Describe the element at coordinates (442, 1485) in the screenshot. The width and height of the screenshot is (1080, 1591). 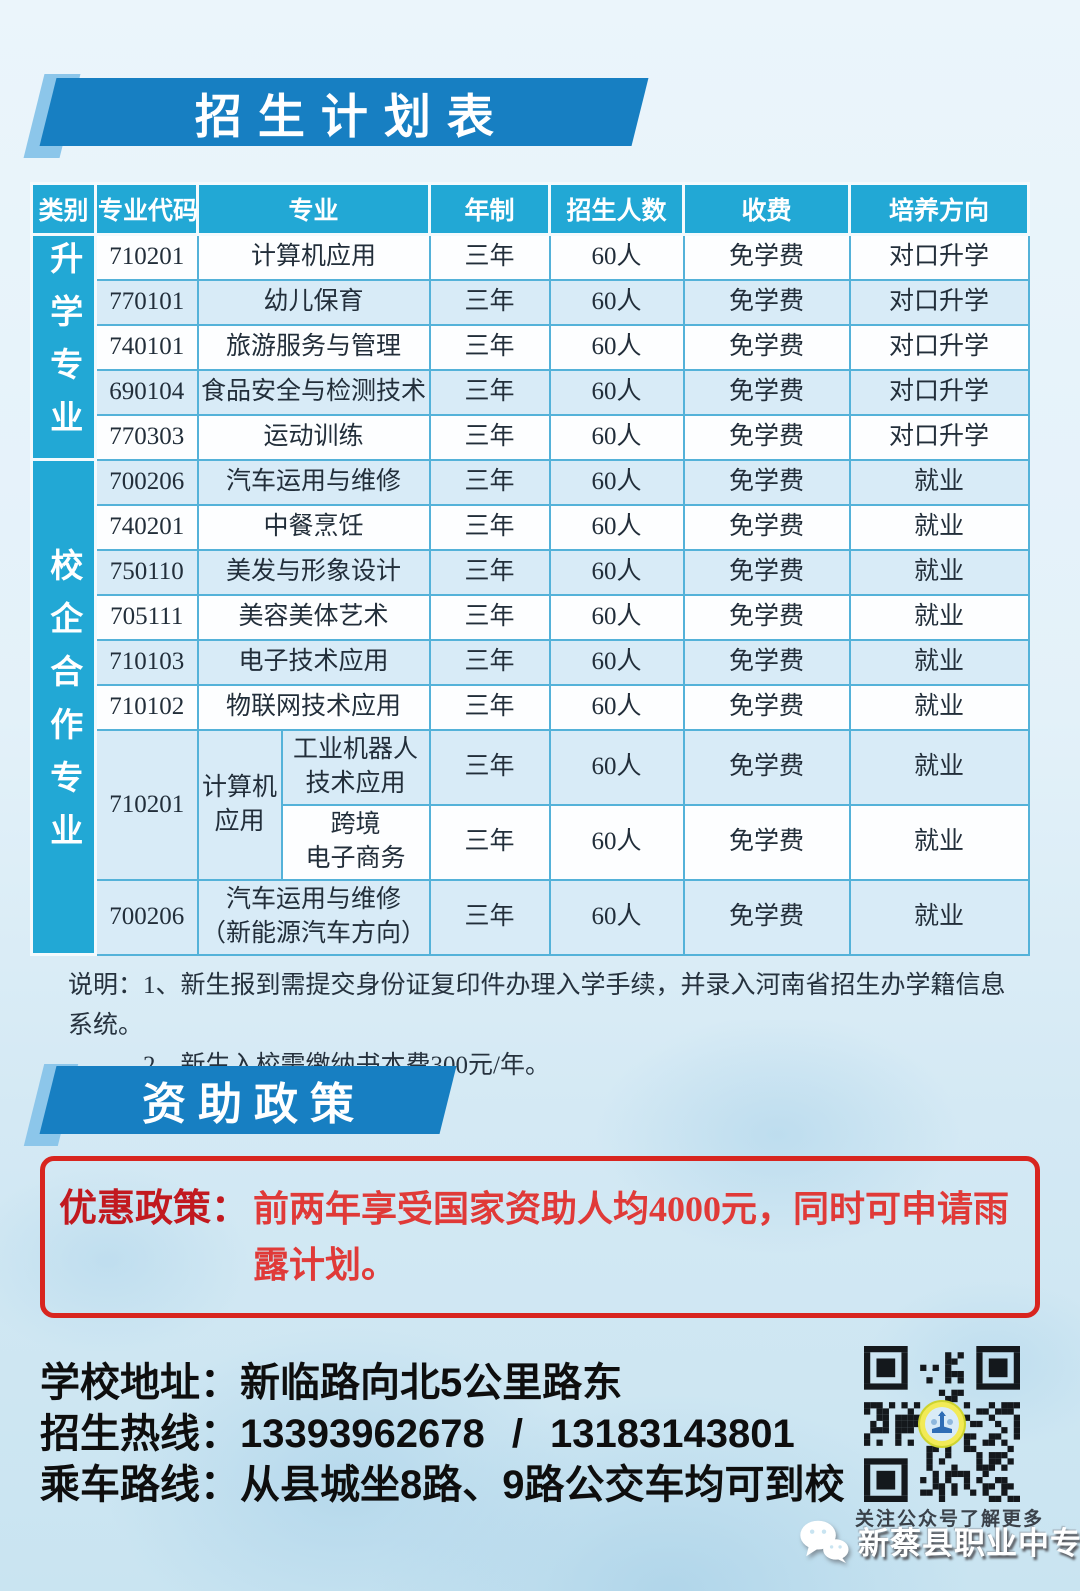
I see `bus-route-line: 乘车路线：从县城坐8路、9路公交车均可到校` at that location.